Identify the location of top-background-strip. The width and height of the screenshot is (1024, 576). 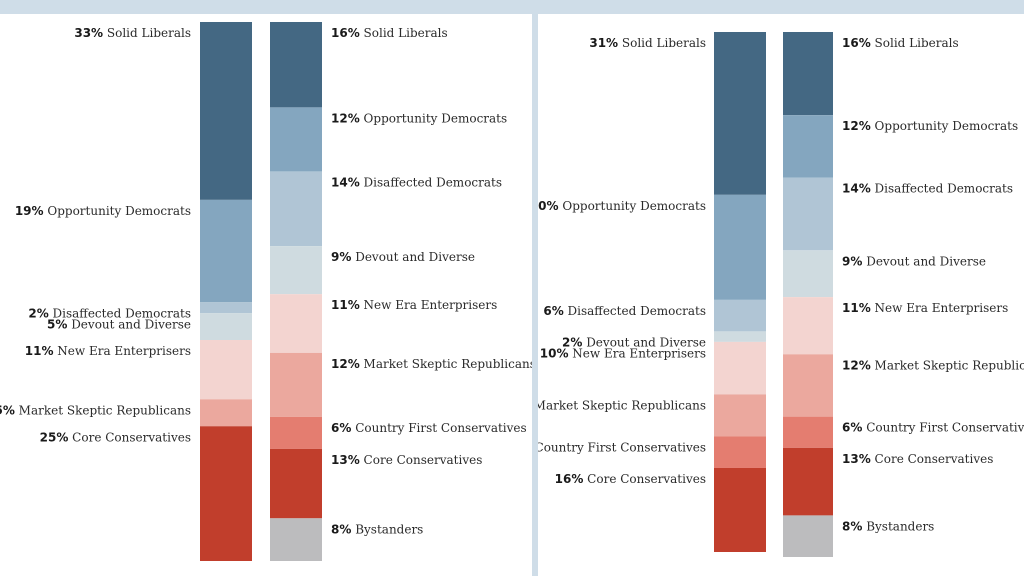
(512, 7).